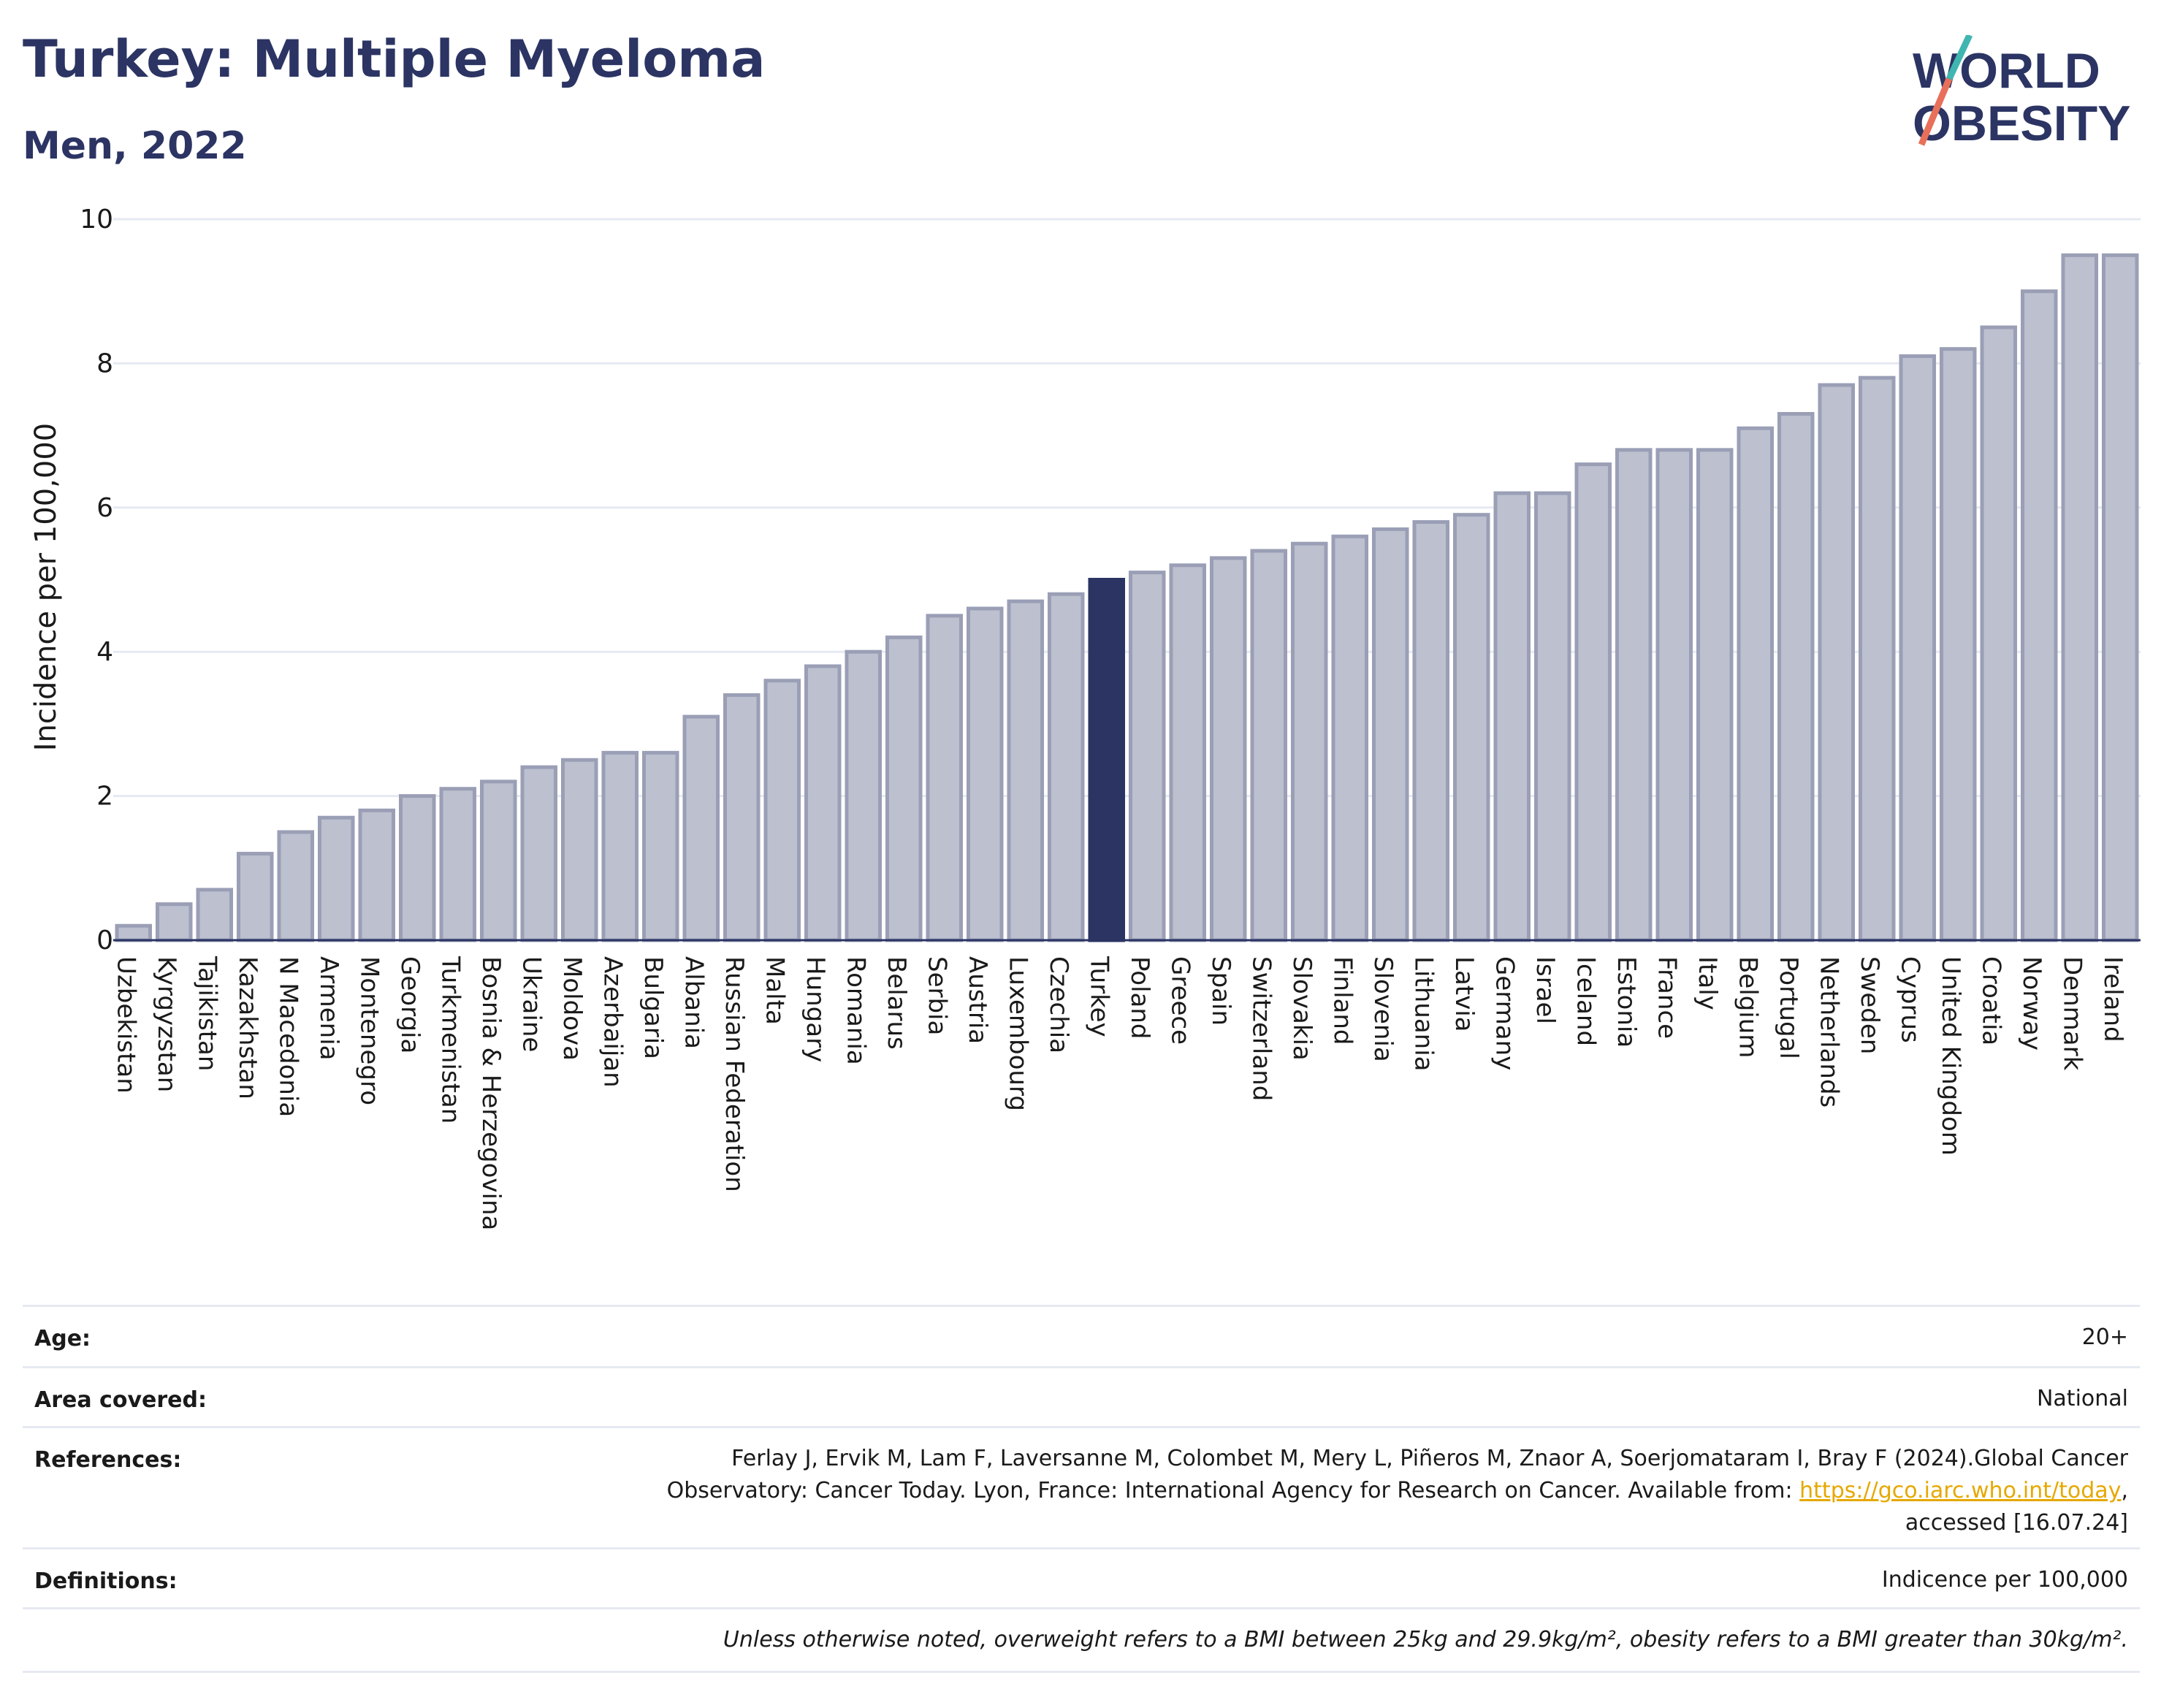 The width and height of the screenshot is (2161, 1708). I want to click on bar-denmark, so click(2080, 597).